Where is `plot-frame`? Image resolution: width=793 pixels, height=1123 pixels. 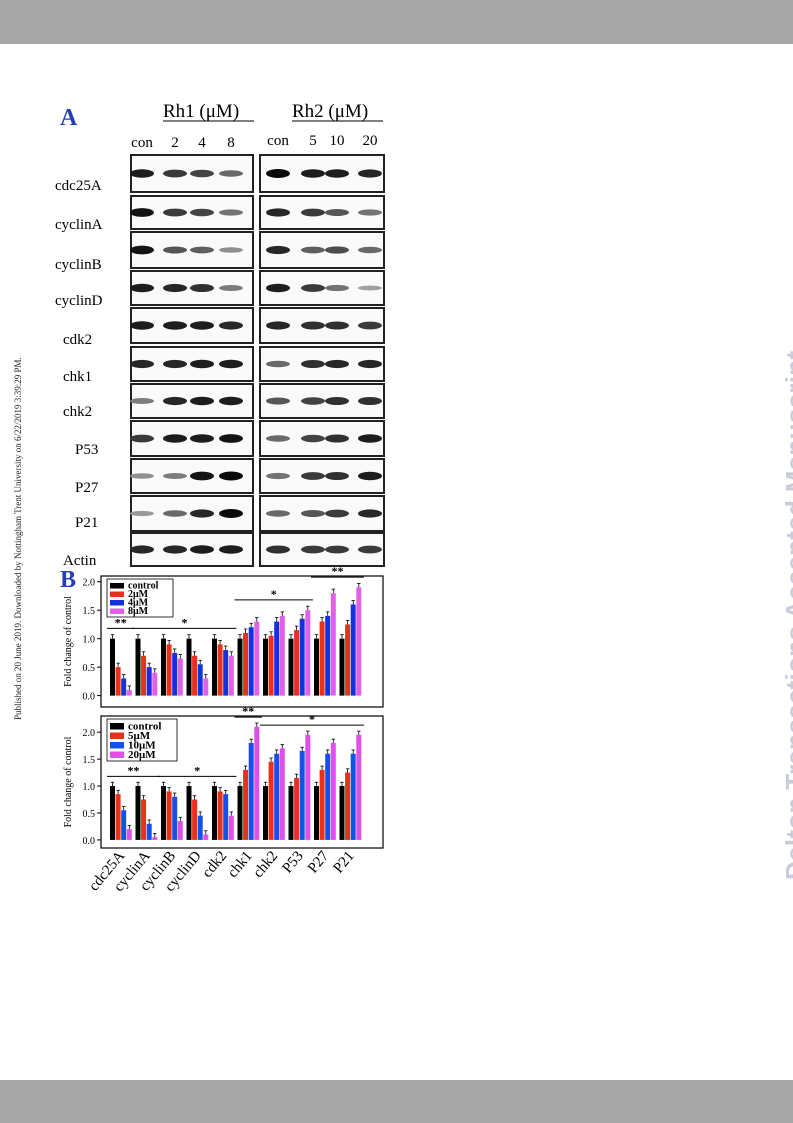
plot-frame is located at coordinates (242, 782).